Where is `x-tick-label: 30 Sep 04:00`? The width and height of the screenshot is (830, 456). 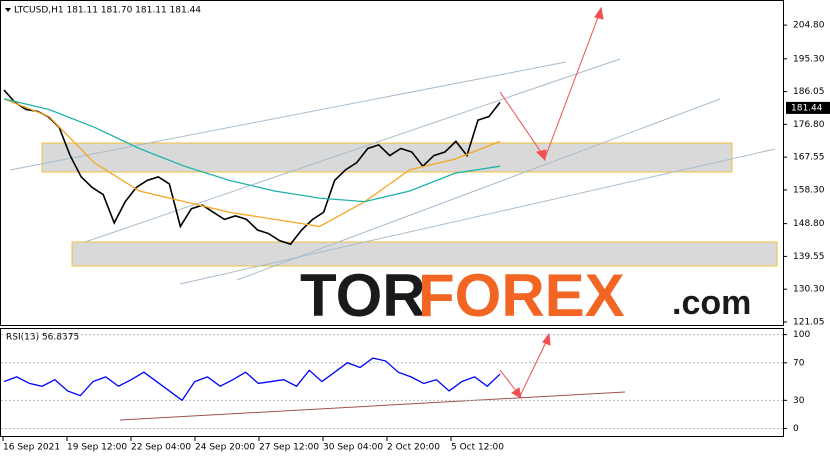 x-tick-label: 30 Sep 04:00 is located at coordinates (353, 448).